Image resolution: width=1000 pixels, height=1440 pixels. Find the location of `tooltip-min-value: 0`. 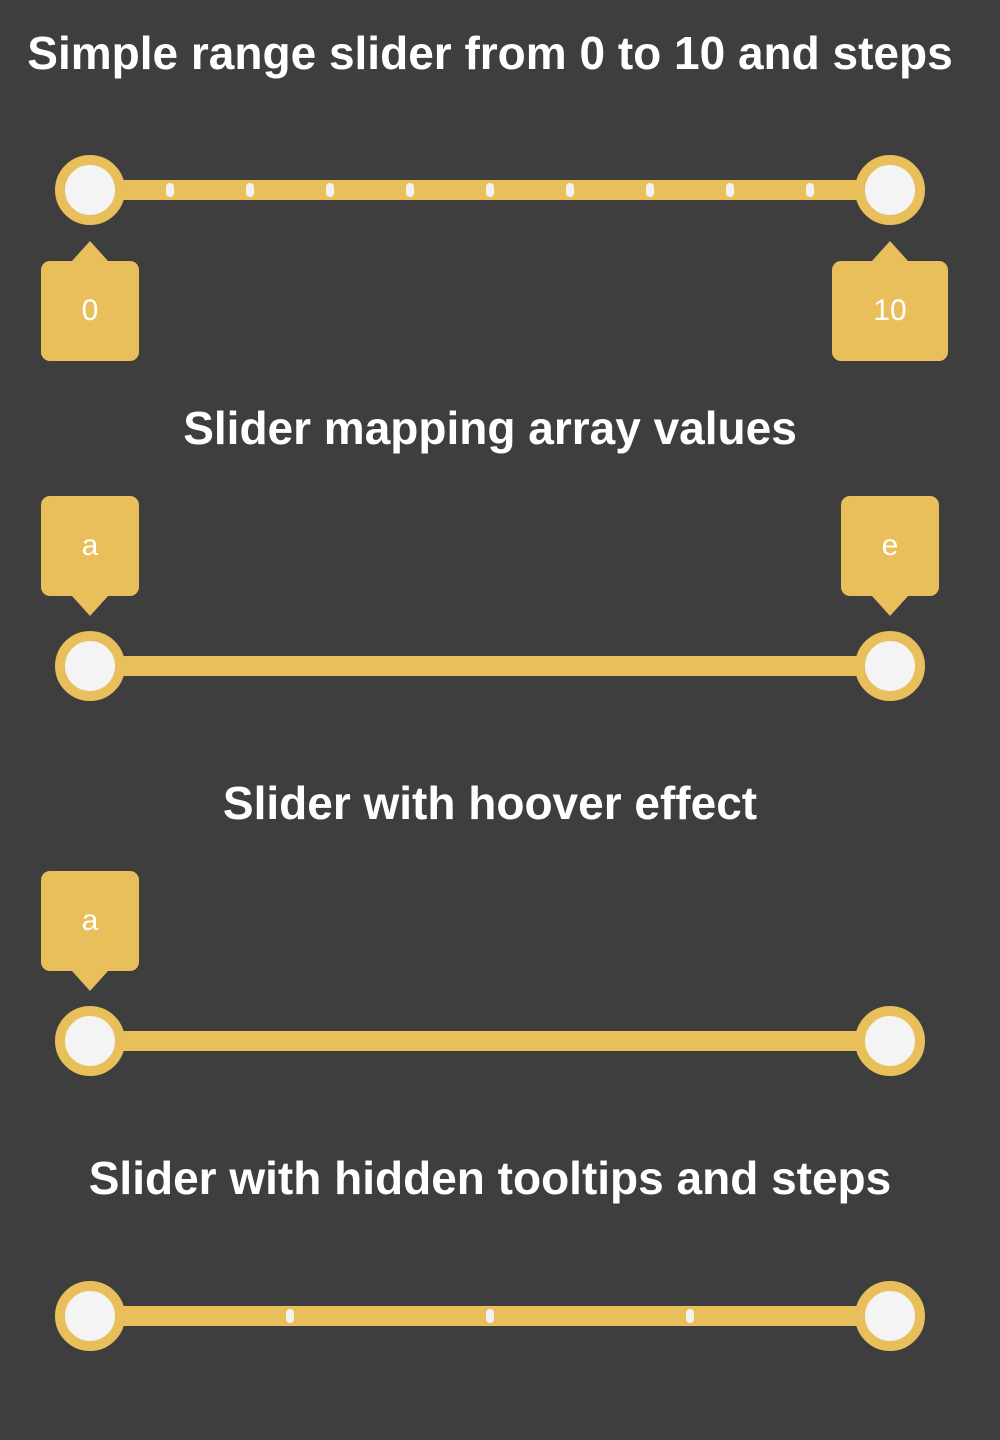

tooltip-min-value: 0 is located at coordinates (90, 301).